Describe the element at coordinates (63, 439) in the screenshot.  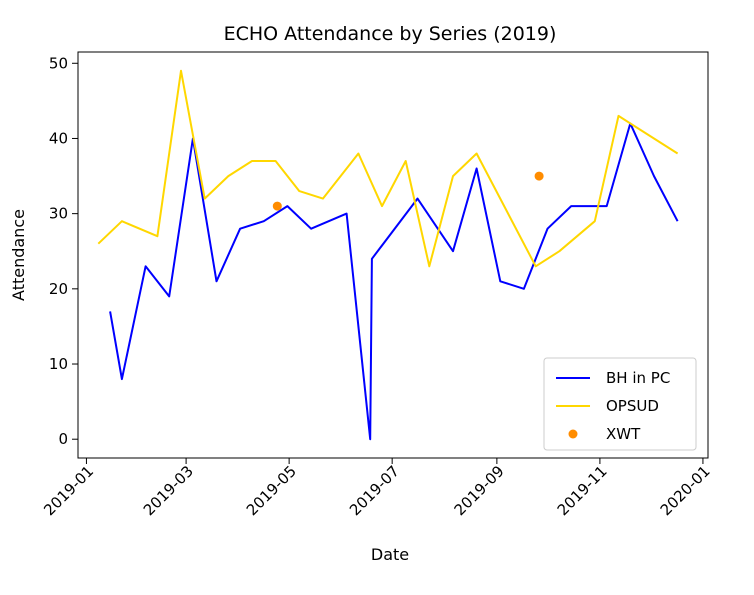
I see `y-tick-label: 0` at that location.